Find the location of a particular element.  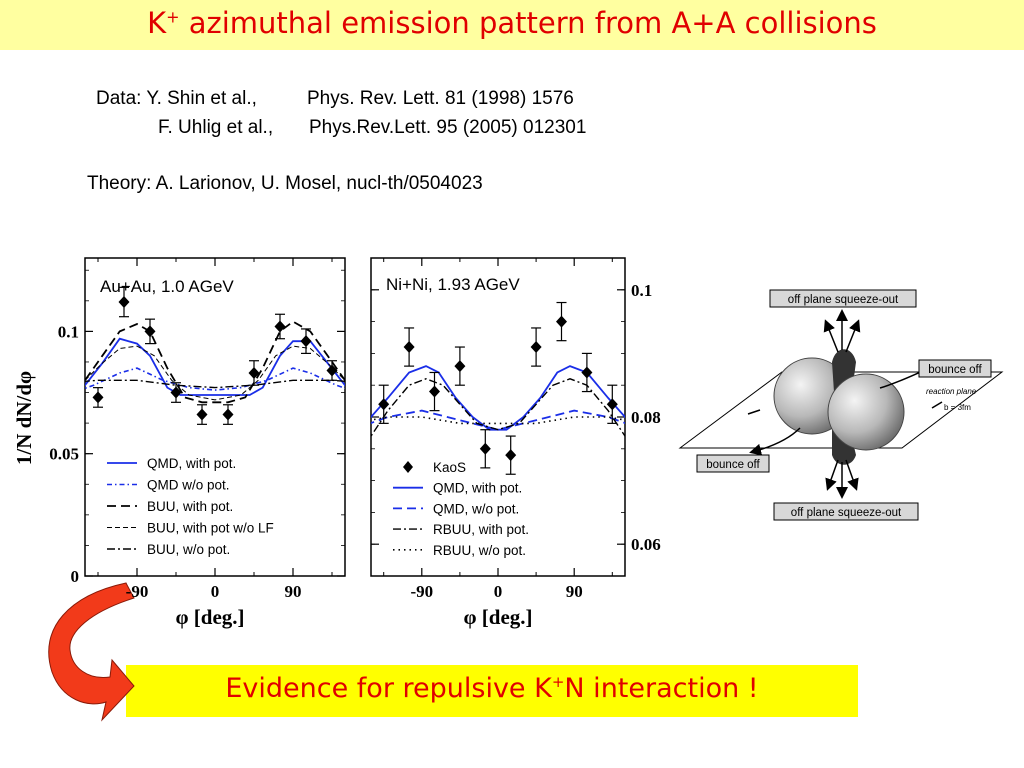

emission-arrows is located at coordinates (845, 404).